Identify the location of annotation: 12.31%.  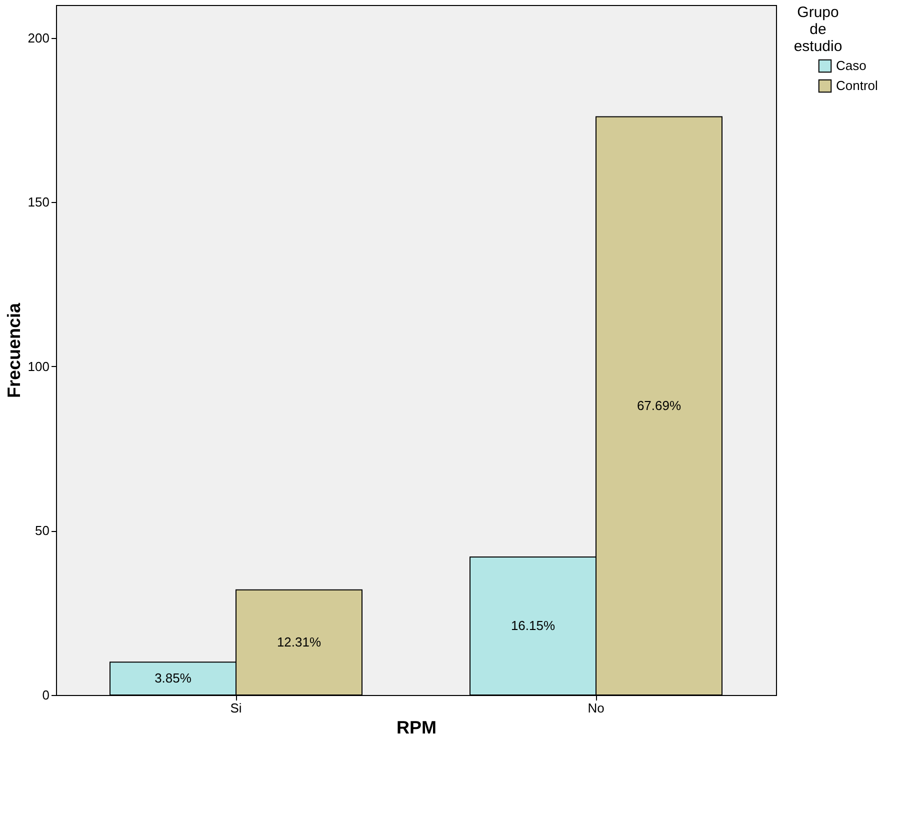
(299, 642).